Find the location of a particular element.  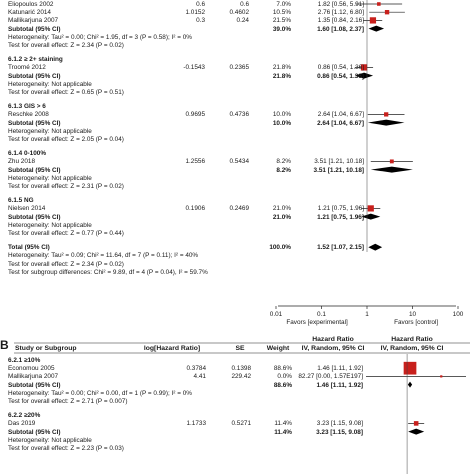

study-name: Katunarić 2014 is located at coordinates (29, 13).